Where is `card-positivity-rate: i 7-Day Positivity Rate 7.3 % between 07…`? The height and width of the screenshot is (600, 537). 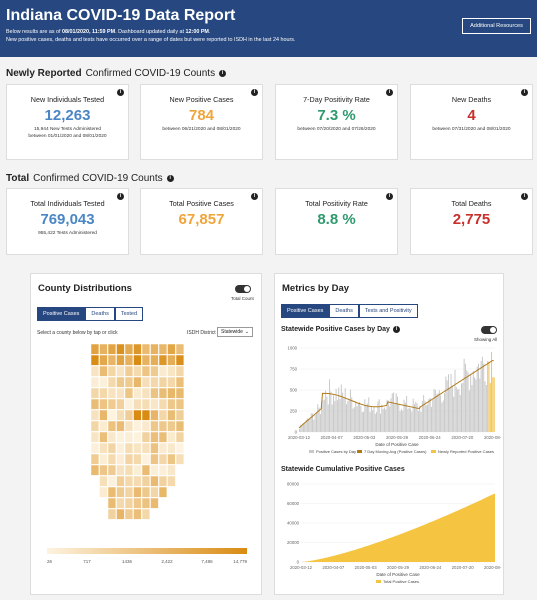
card-positivity-rate: i 7-Day Positivity Rate 7.3 % between 07… is located at coordinates (336, 122).